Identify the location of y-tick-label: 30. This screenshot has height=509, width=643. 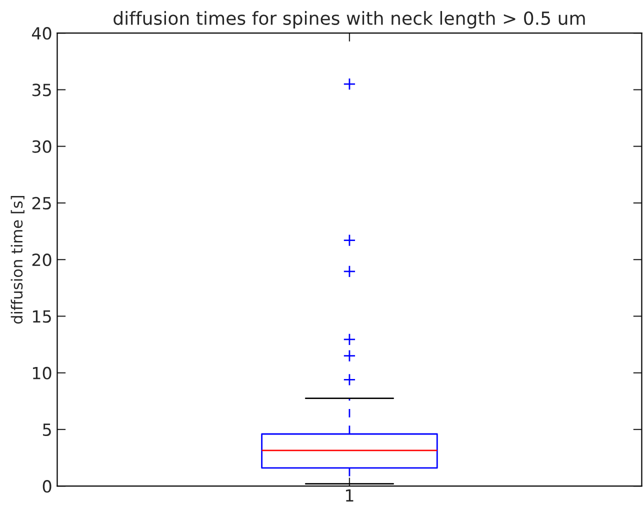
(42, 146).